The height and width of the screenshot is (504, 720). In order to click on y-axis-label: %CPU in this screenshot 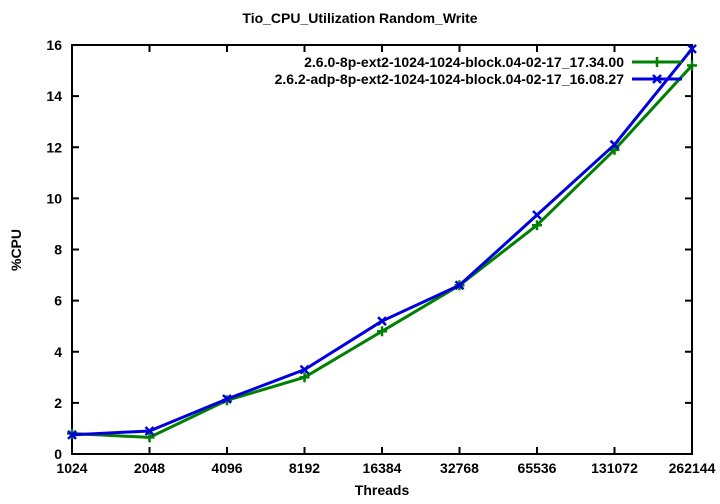, I will do `click(16, 250)`.